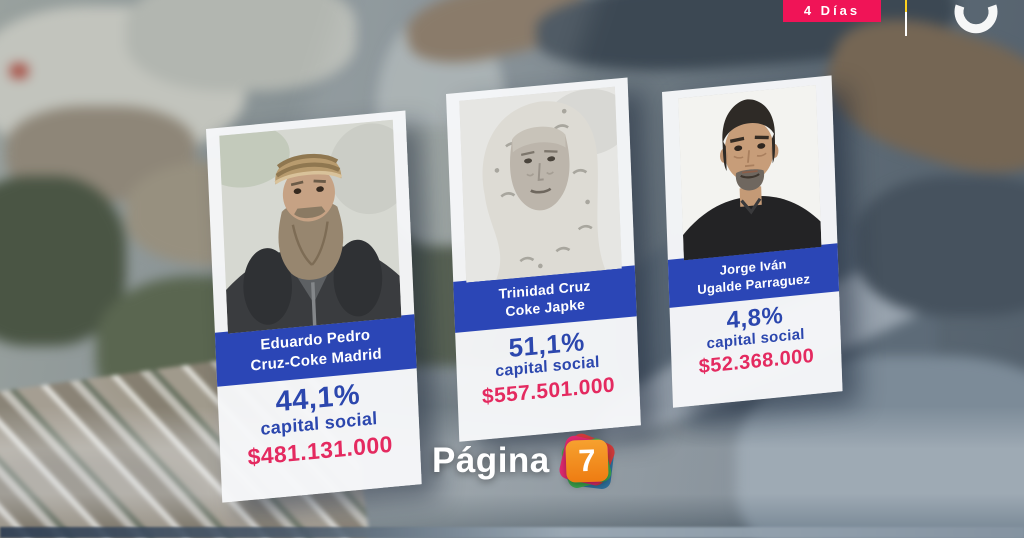  I want to click on ownership-stats: 44,1% capital social $481.131.000, so click(318, 420).